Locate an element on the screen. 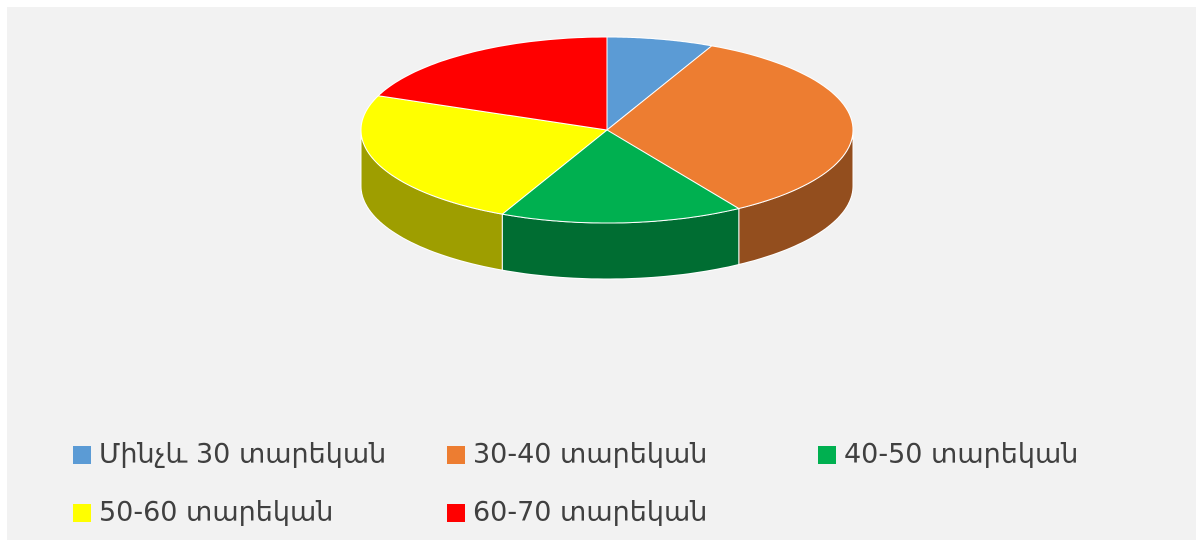  legend-label: 40-50 տարեկան is located at coordinates (961, 454).